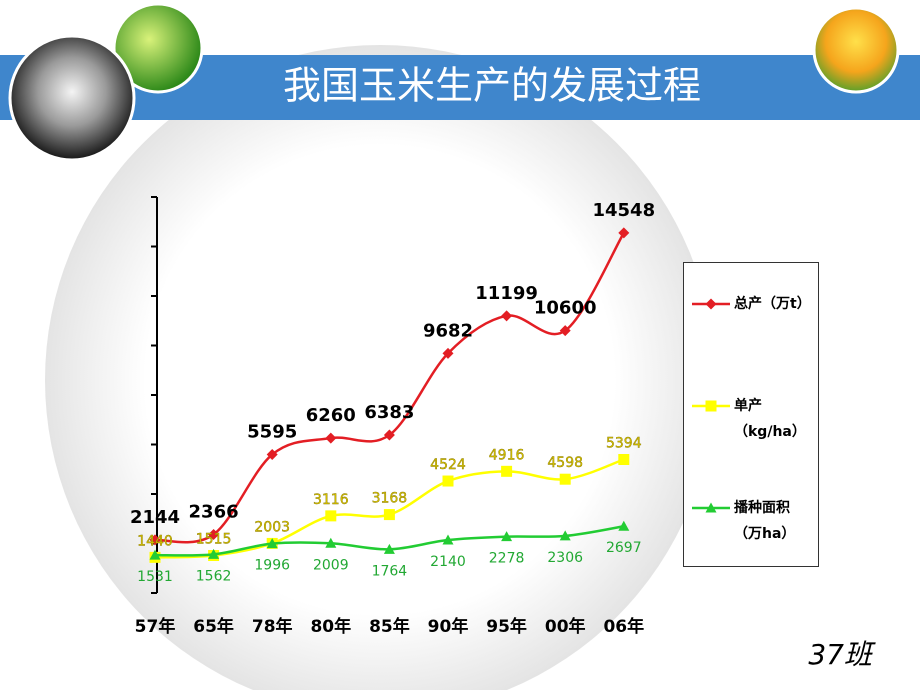 The image size is (920, 690). Describe the element at coordinates (331, 565) in the screenshot. I see `data-label: 2009` at that location.